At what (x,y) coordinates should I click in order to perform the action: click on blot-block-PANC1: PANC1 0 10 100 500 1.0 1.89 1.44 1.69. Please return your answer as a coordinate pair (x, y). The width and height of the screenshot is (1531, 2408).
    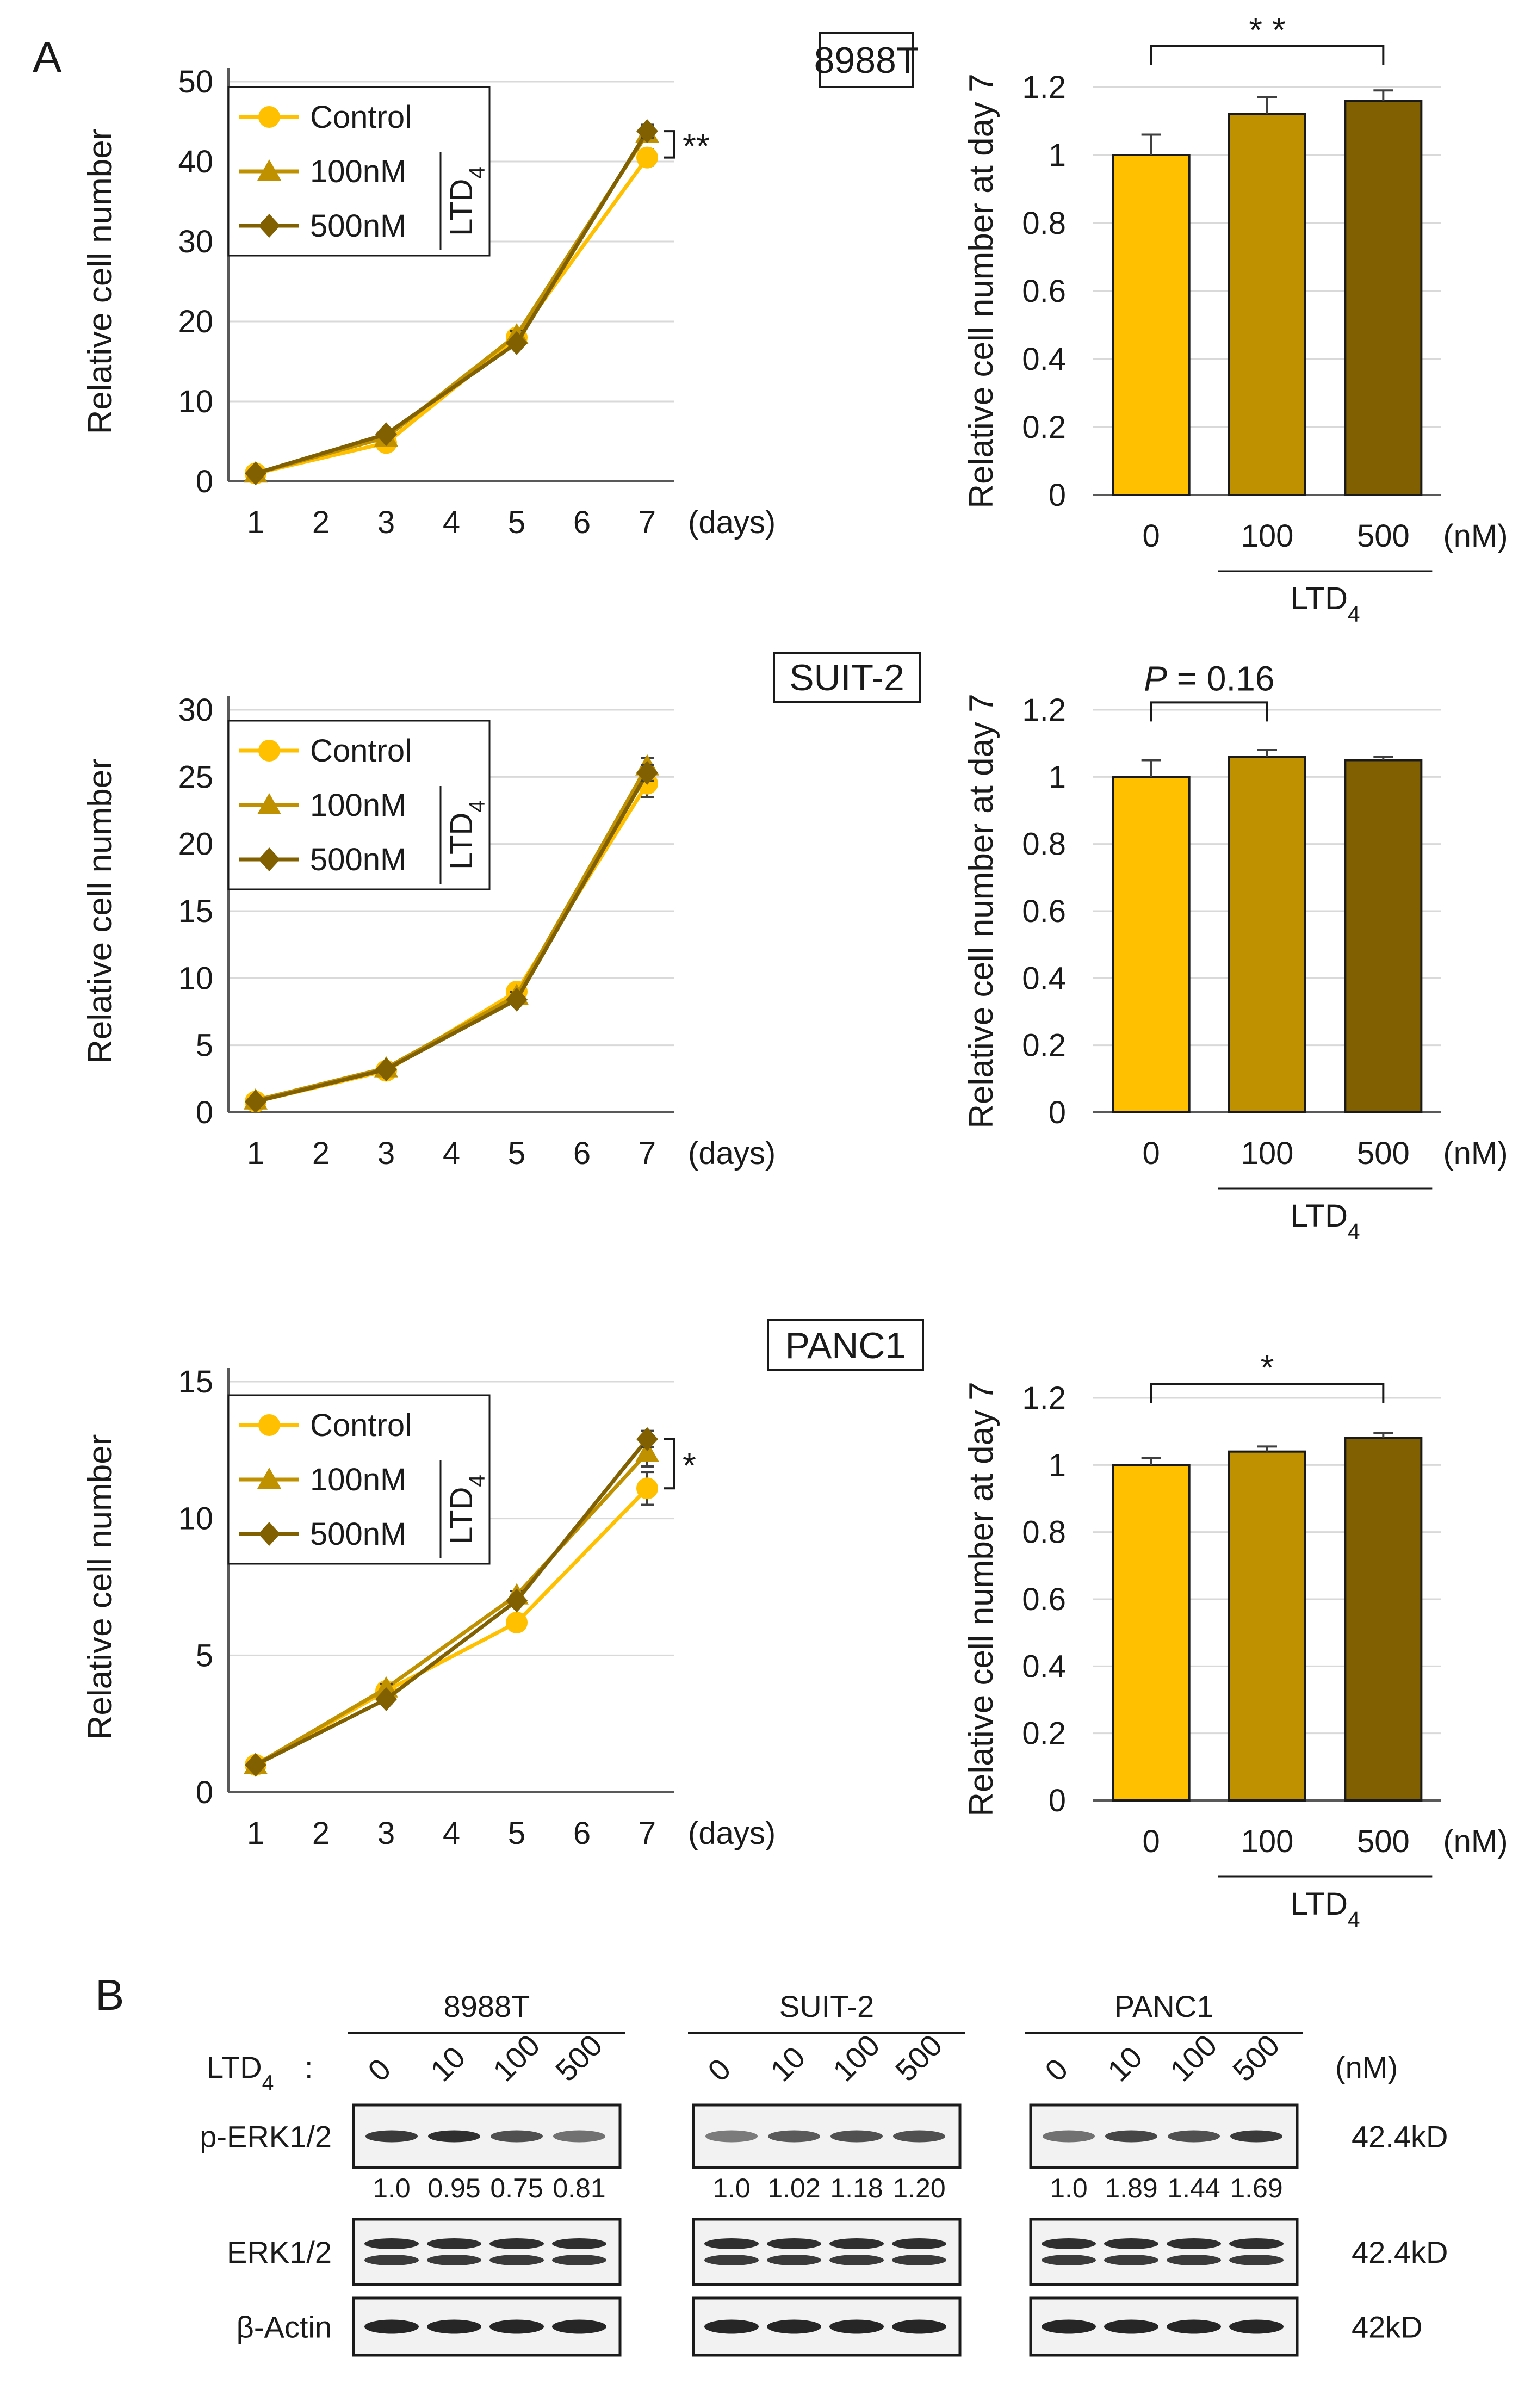
    Looking at the image, I should click on (1164, 2173).